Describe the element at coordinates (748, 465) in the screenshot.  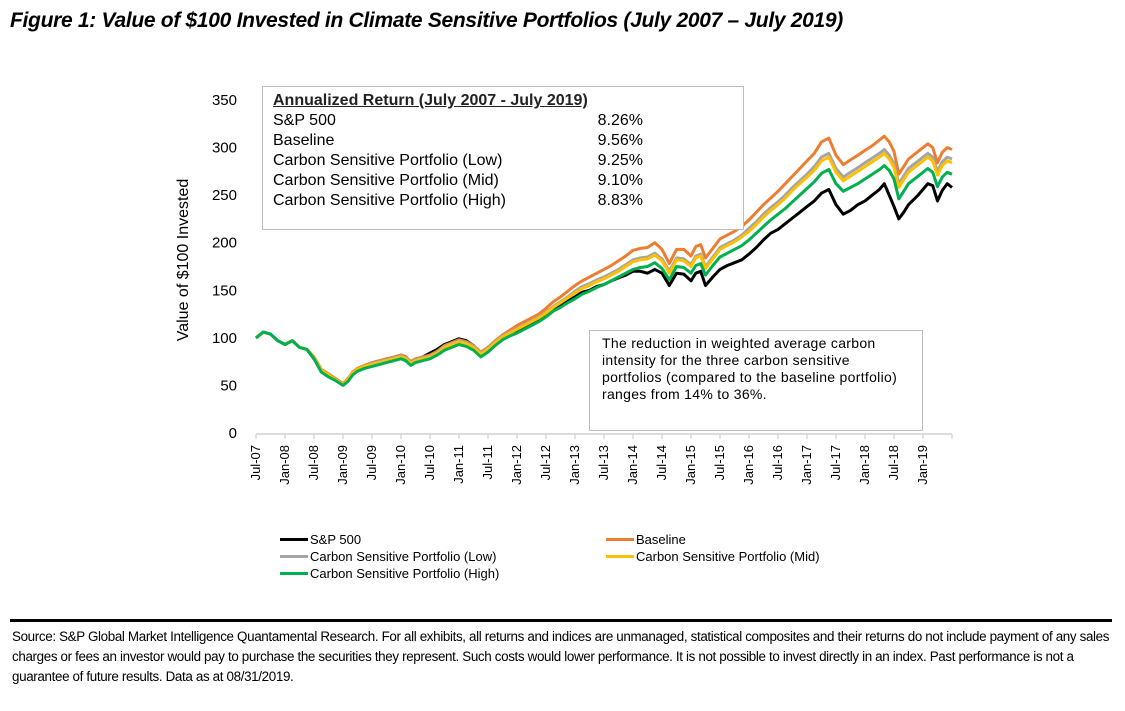
I see `x-tick-label: Jan-16` at that location.